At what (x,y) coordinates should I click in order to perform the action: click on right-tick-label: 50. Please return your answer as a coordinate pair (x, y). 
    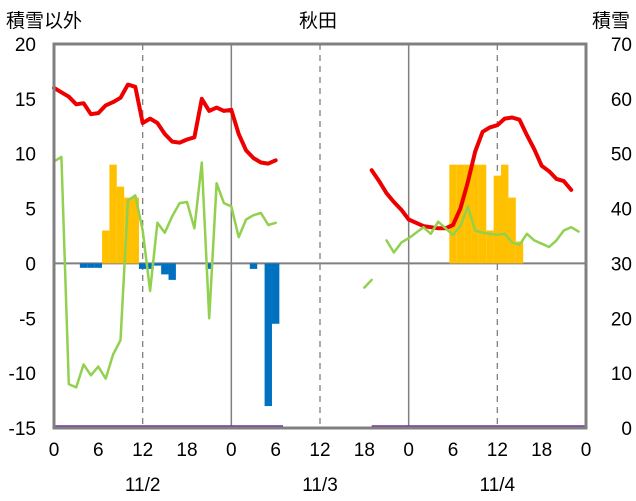
    Looking at the image, I should click on (621, 155).